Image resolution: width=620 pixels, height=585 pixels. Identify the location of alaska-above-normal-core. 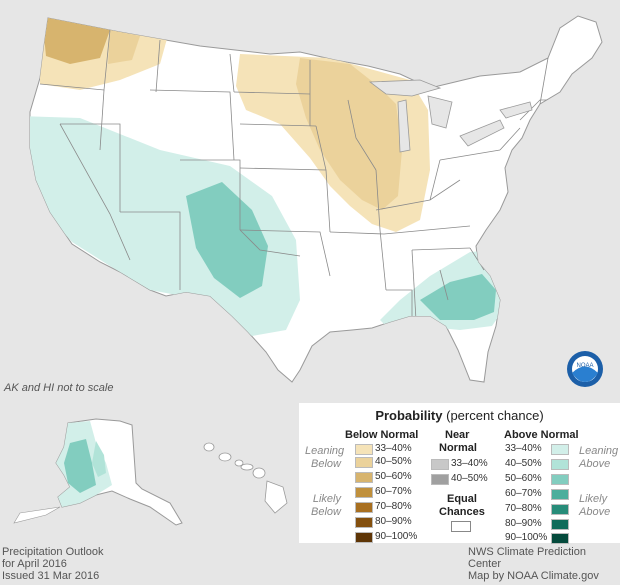
(80, 466).